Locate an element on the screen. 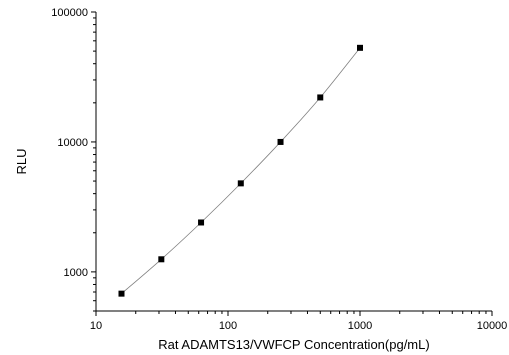 The image size is (509, 355). x-tick-label: 1000 is located at coordinates (360, 326).